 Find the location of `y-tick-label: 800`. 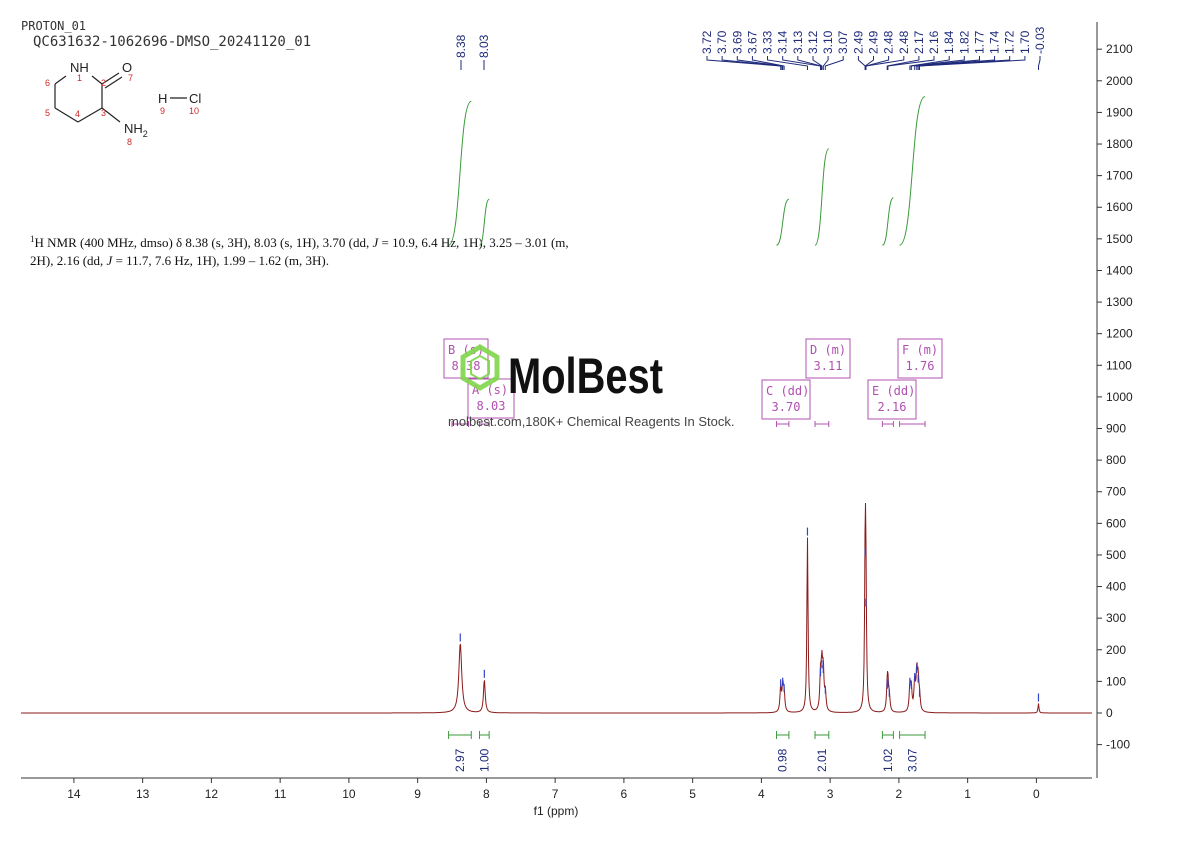

y-tick-label: 800 is located at coordinates (1116, 460).